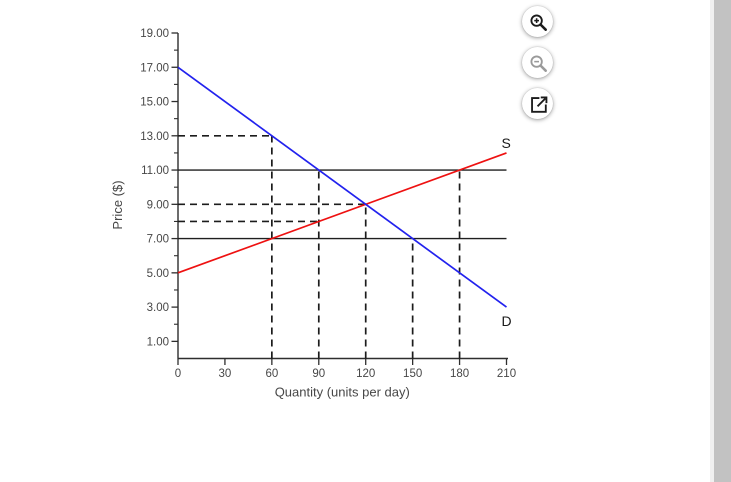 The height and width of the screenshot is (482, 731). Describe the element at coordinates (412, 374) in the screenshot. I see `x-tick-label: 150` at that location.